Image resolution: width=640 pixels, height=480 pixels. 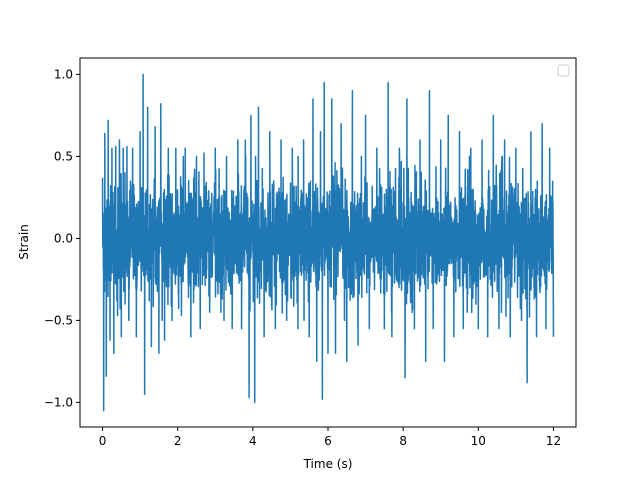 What do you see at coordinates (103, 441) in the screenshot?
I see `x-tick-label: 0` at bounding box center [103, 441].